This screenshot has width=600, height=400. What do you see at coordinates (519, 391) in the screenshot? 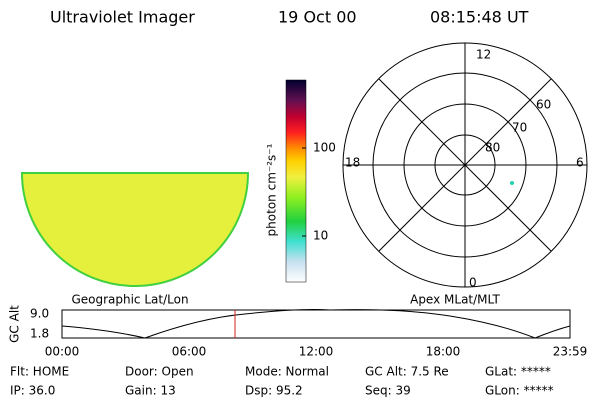
I see `status-field: GLon: *****` at bounding box center [519, 391].